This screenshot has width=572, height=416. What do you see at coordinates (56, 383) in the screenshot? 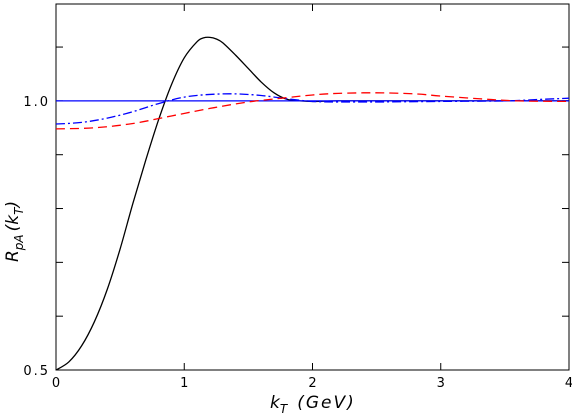
I see `x-tick-label: 0` at bounding box center [56, 383].